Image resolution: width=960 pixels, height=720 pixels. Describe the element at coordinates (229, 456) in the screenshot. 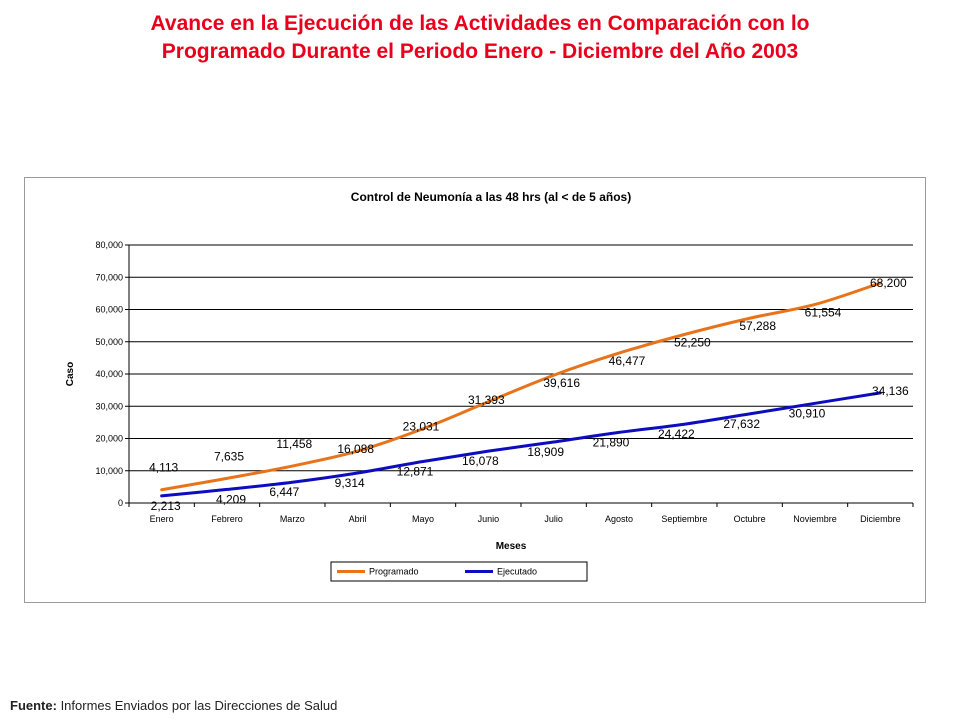

I see `data-label: 7,635` at that location.